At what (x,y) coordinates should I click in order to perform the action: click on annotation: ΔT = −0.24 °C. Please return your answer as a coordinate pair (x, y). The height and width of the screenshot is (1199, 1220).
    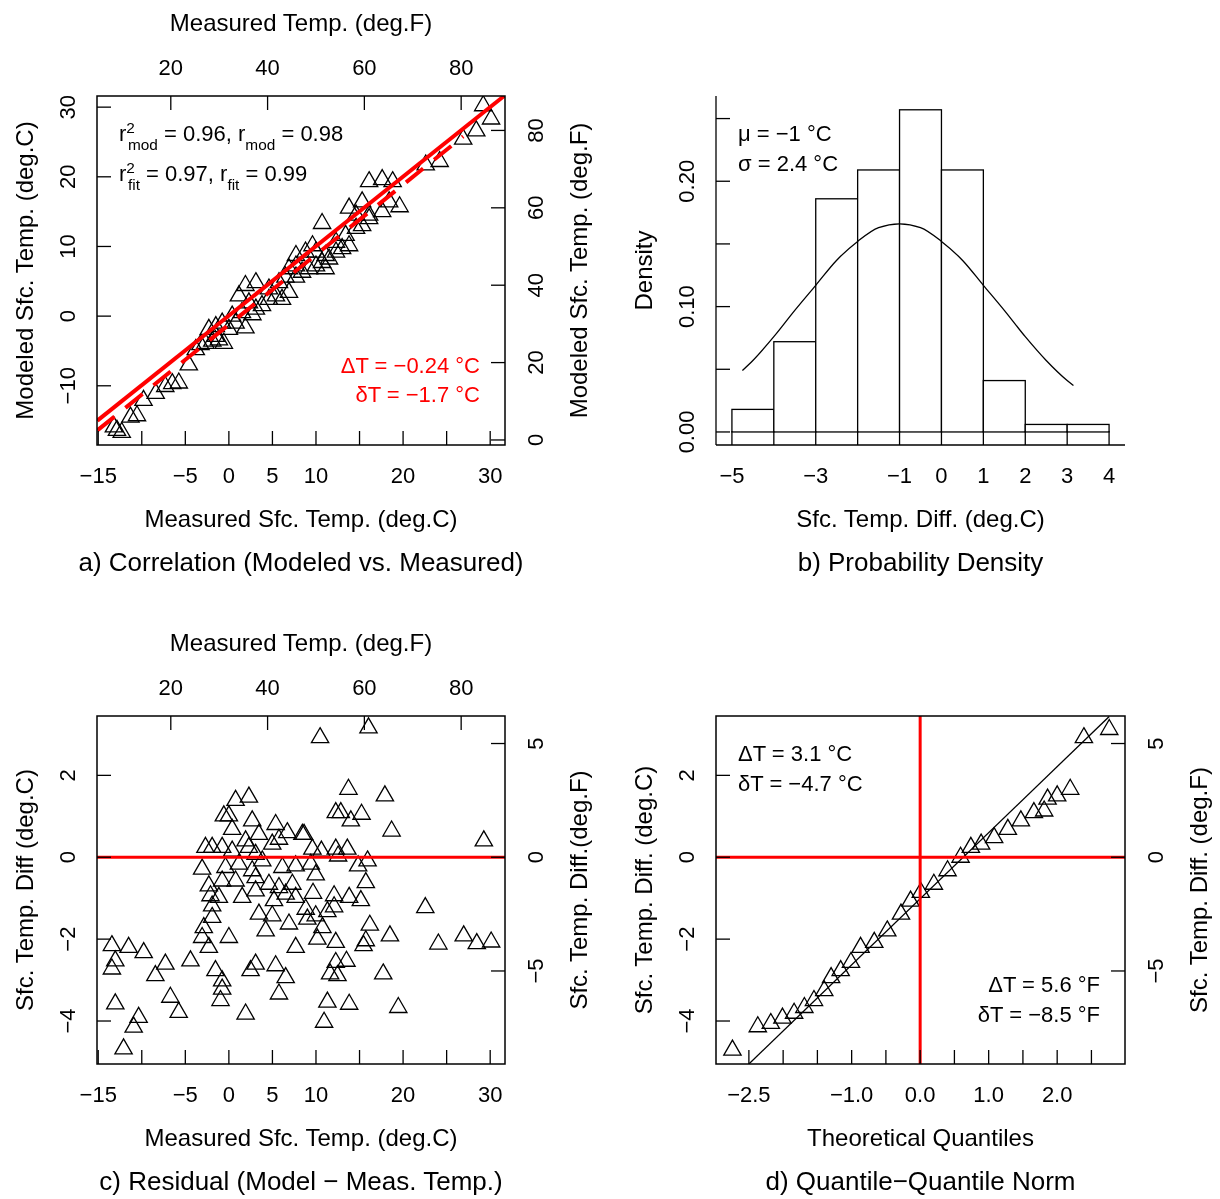
    Looking at the image, I should click on (410, 365).